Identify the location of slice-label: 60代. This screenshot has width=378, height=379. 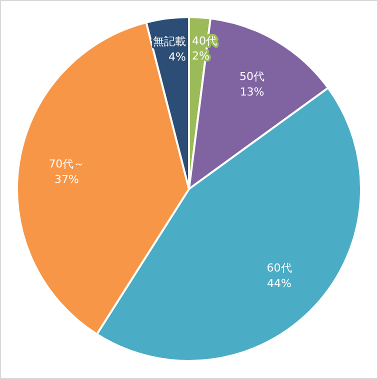
(279, 268).